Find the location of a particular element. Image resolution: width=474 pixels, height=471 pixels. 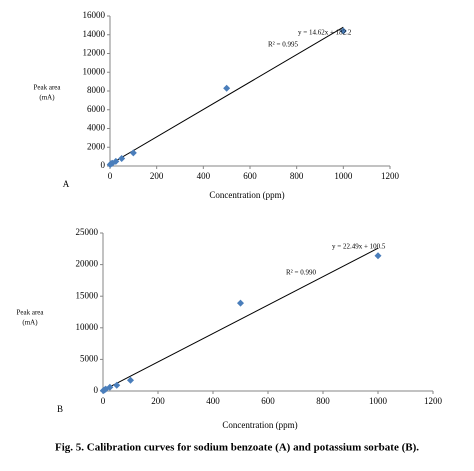

y-tick-label: 8000 is located at coordinates (96, 90).